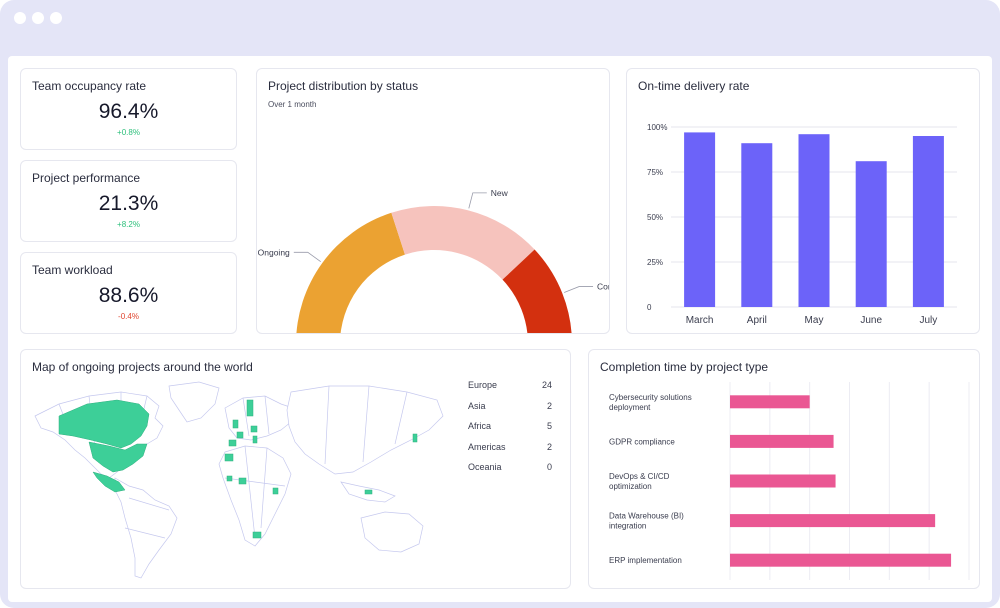 Image resolution: width=1000 pixels, height=608 pixels. Describe the element at coordinates (549, 426) in the screenshot. I see `legend-count: 5` at that location.